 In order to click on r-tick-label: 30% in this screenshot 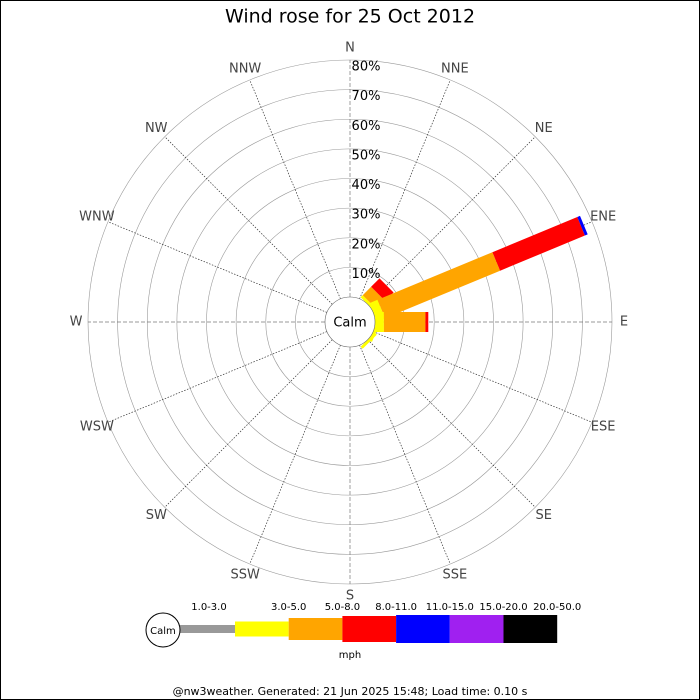, I will do `click(366, 215)`.